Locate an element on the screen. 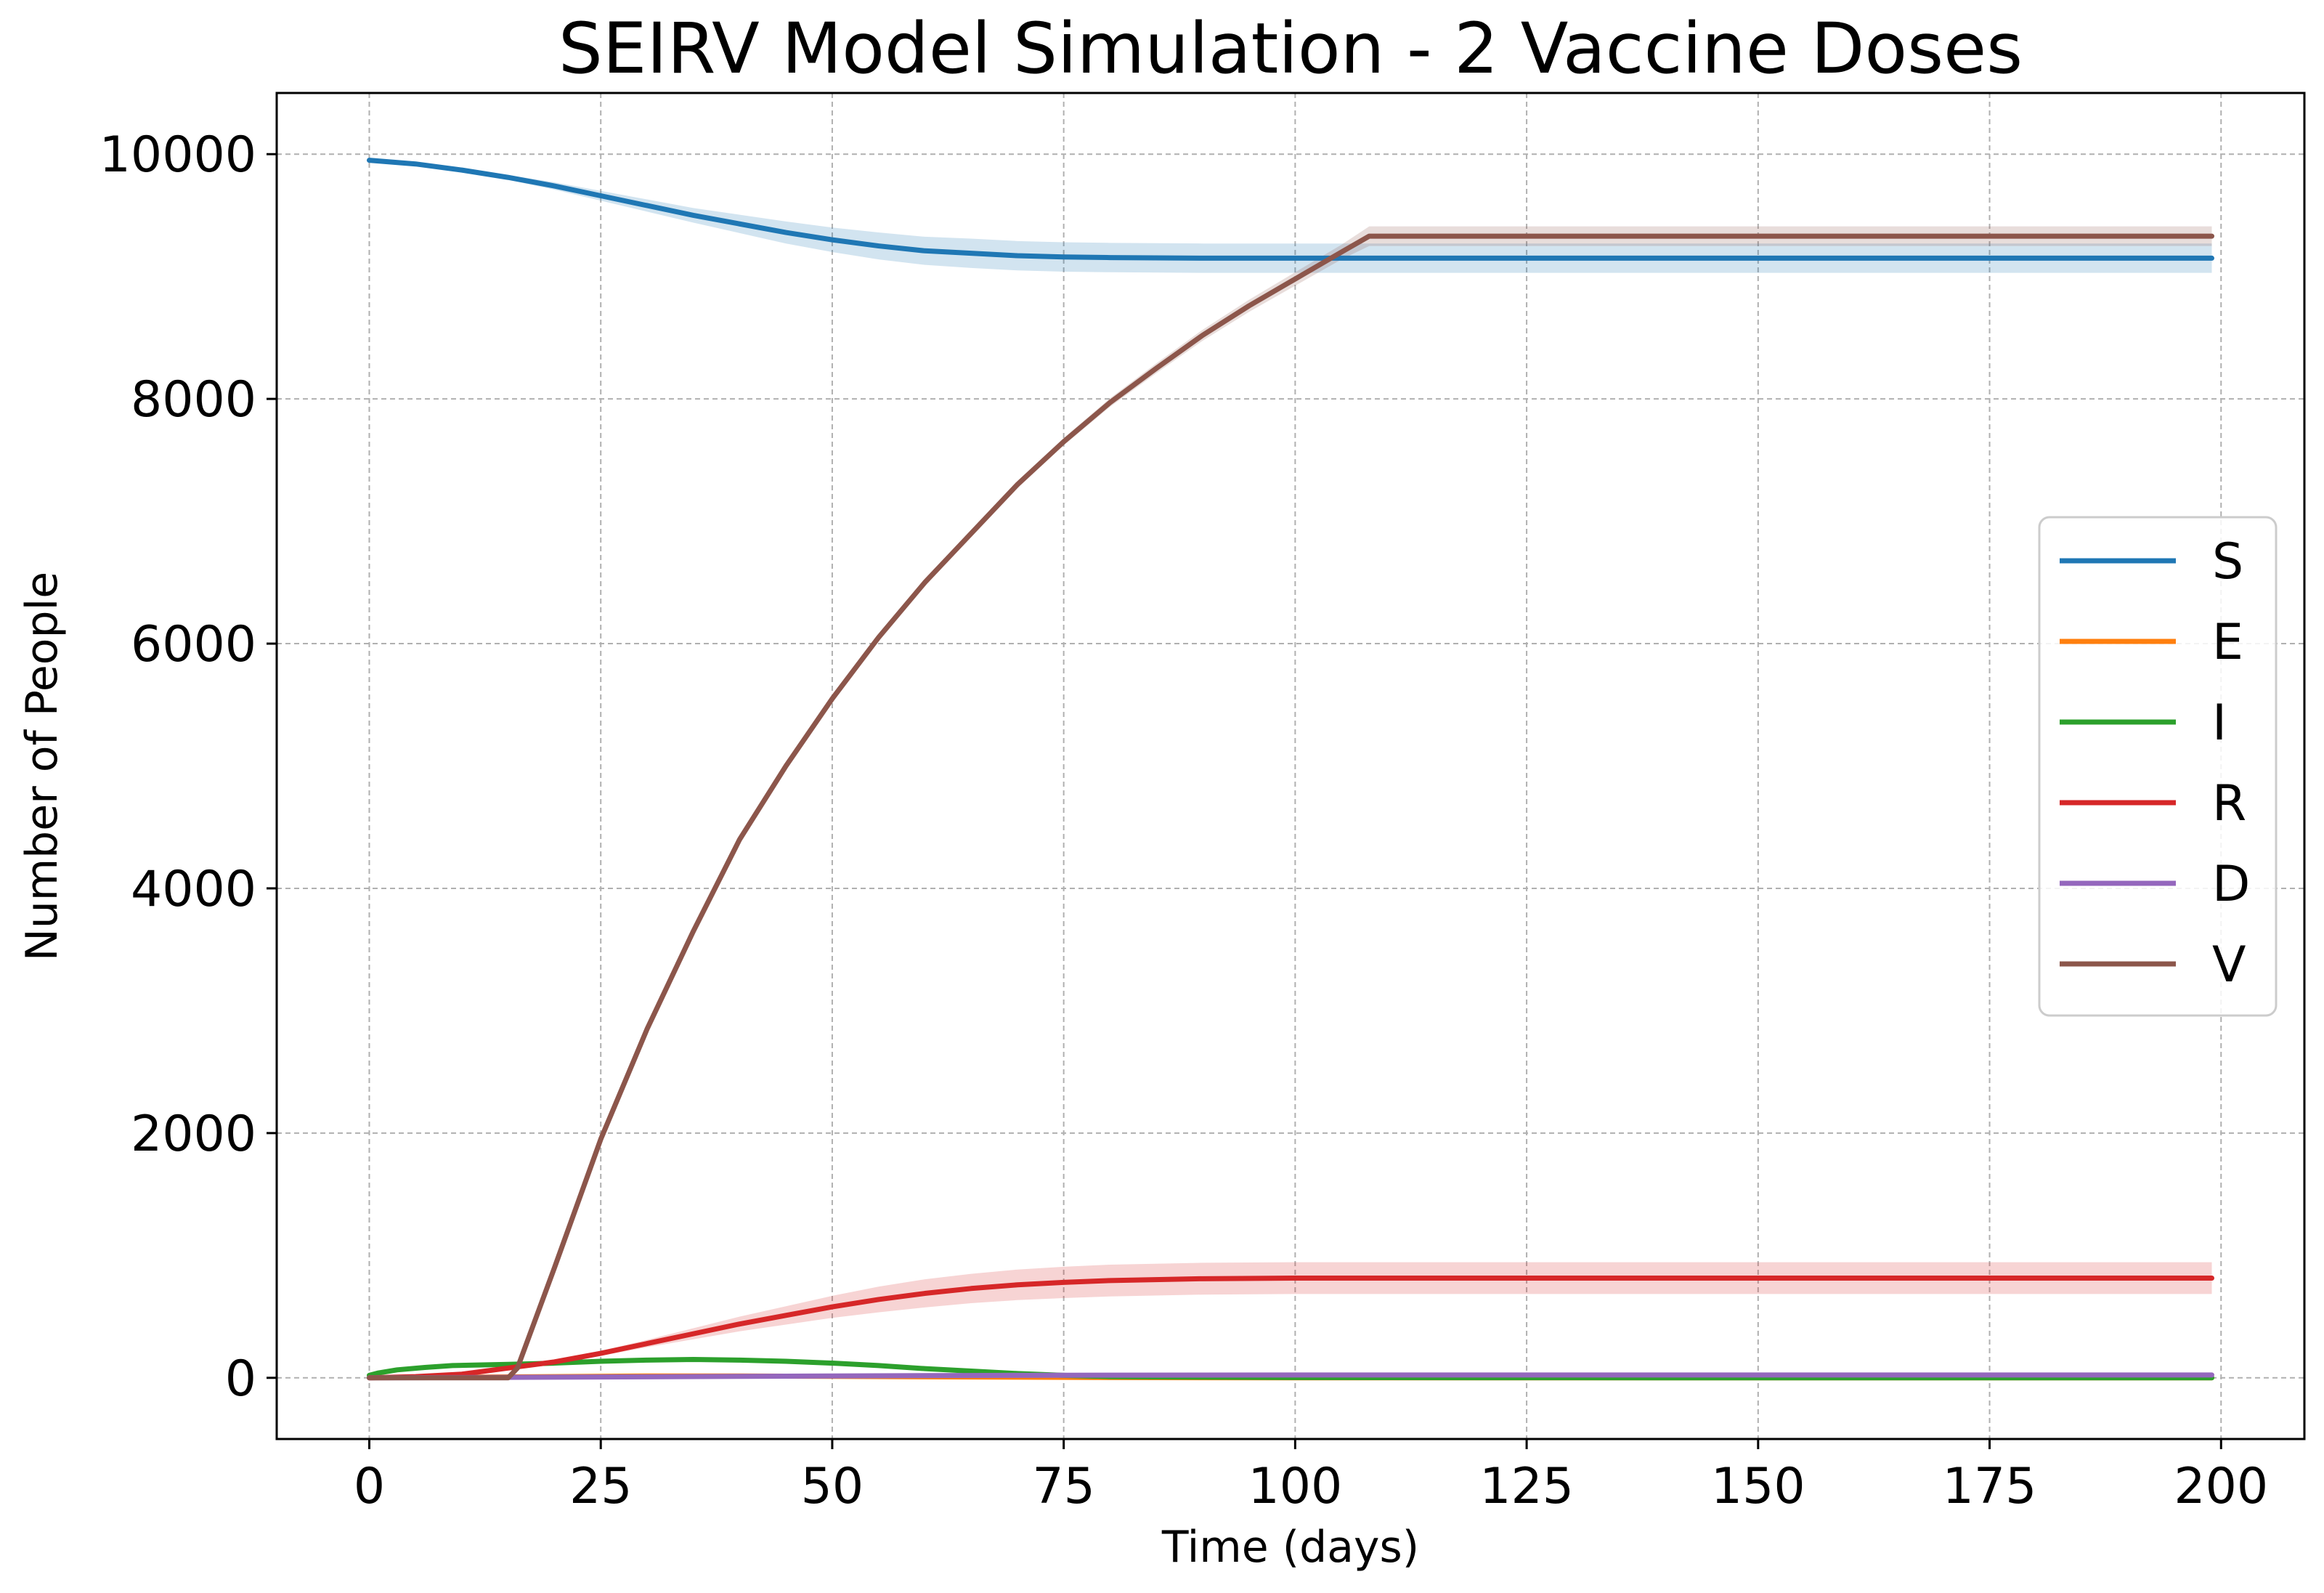 The height and width of the screenshot is (1593, 2324). chart-title: SEIRV Model Simulation - 2 Vaccine Doses is located at coordinates (1290, 48).